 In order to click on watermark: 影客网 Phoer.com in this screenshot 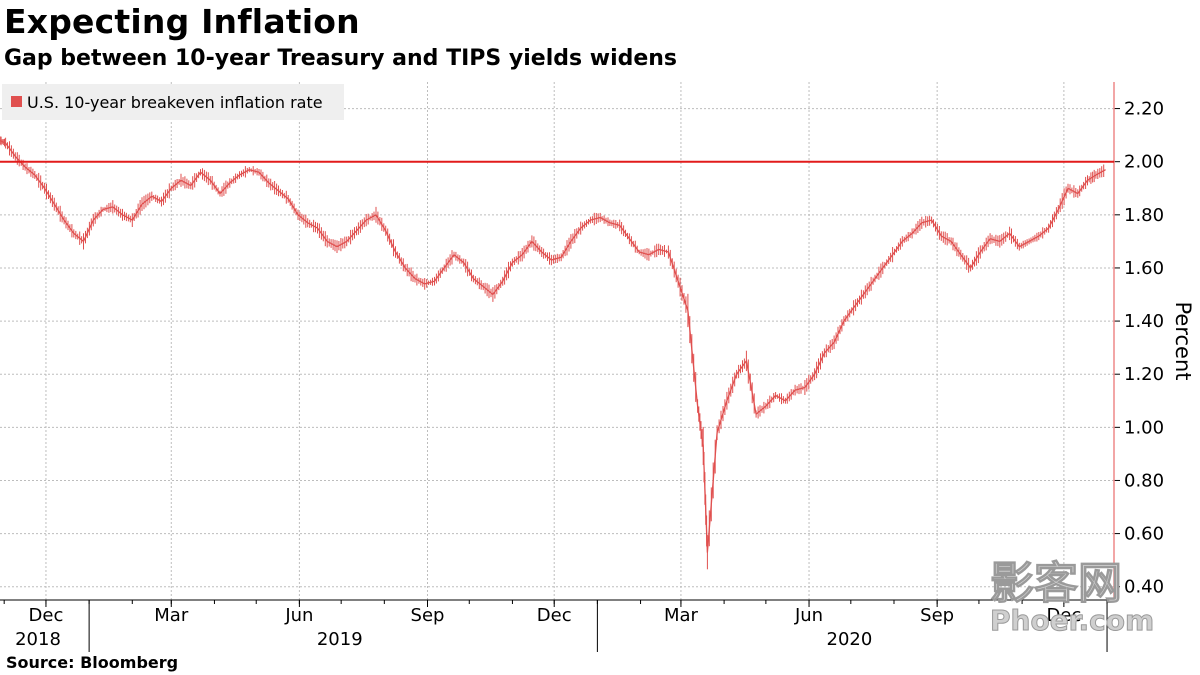, I will do `click(1072, 598)`.